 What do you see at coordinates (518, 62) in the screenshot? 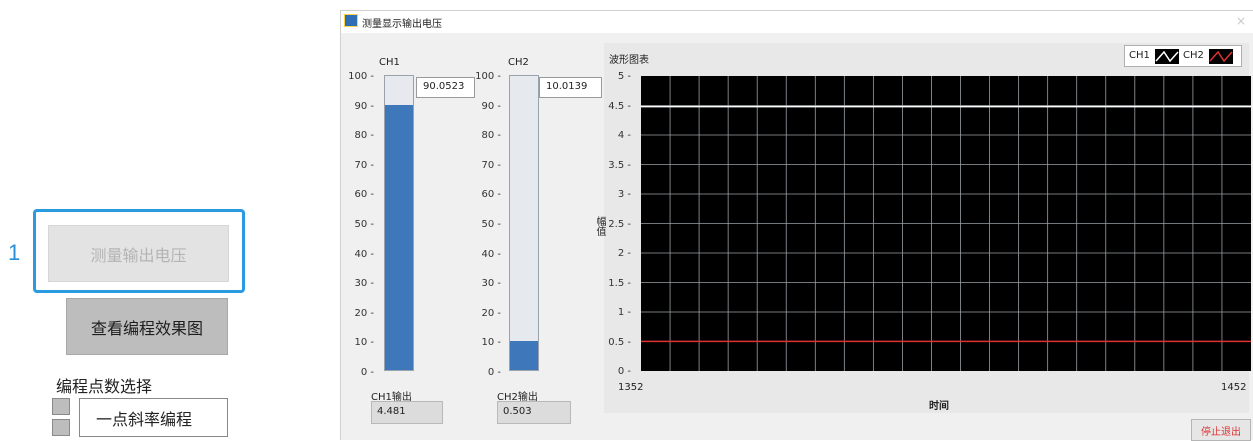
I see `ch2-label: CH2` at bounding box center [518, 62].